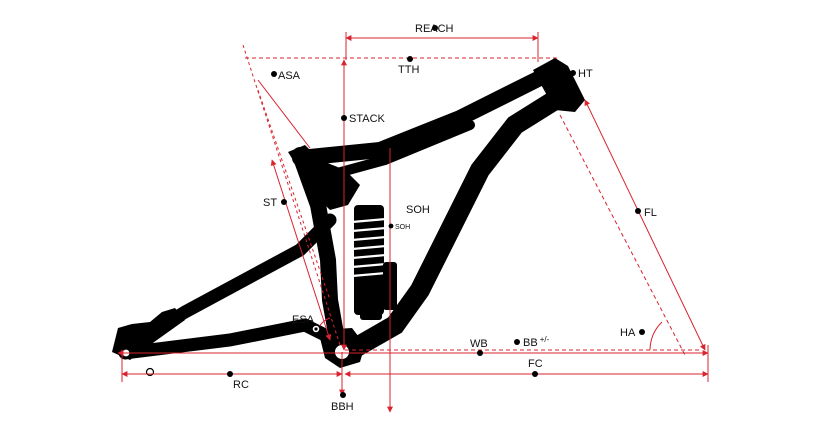 The image size is (820, 440). I want to click on label-wb: WB, so click(479, 344).